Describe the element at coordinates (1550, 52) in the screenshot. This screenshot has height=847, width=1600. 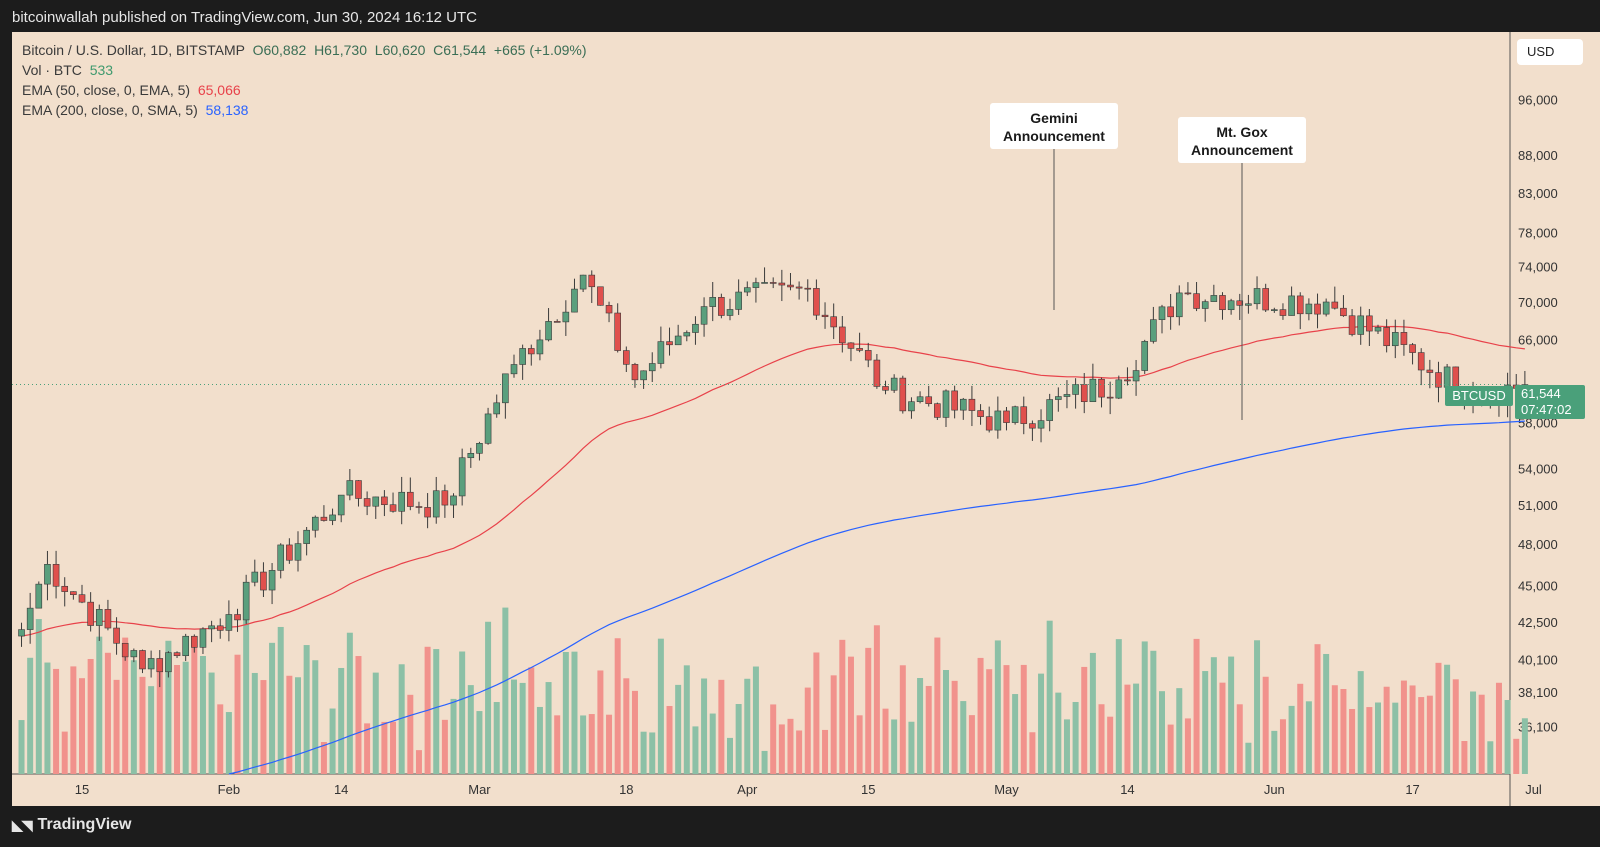
I see `currency-button: USD` at that location.